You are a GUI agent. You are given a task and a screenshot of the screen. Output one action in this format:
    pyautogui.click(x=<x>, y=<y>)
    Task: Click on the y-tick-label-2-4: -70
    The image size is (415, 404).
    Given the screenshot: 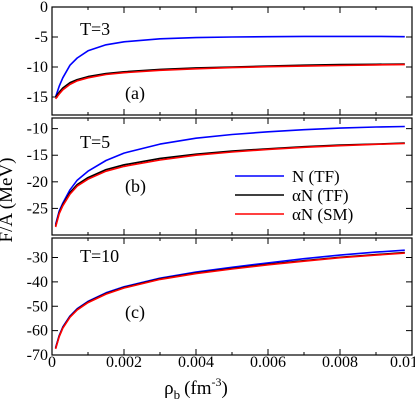 What is the action you would take?
    pyautogui.click(x=37, y=355)
    